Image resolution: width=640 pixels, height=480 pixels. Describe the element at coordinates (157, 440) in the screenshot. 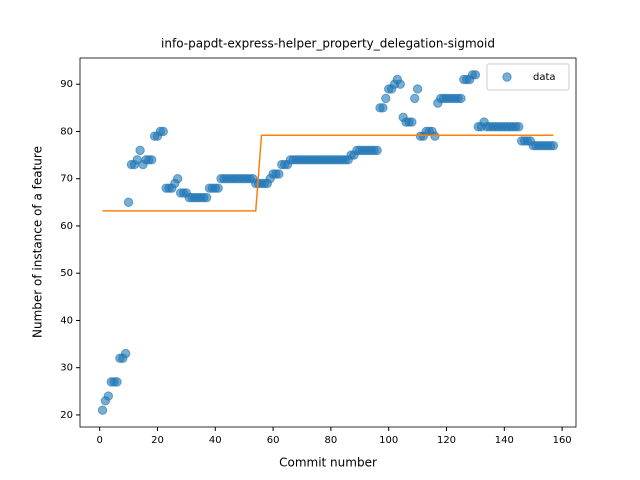

I see `x-tick-label: 20` at that location.